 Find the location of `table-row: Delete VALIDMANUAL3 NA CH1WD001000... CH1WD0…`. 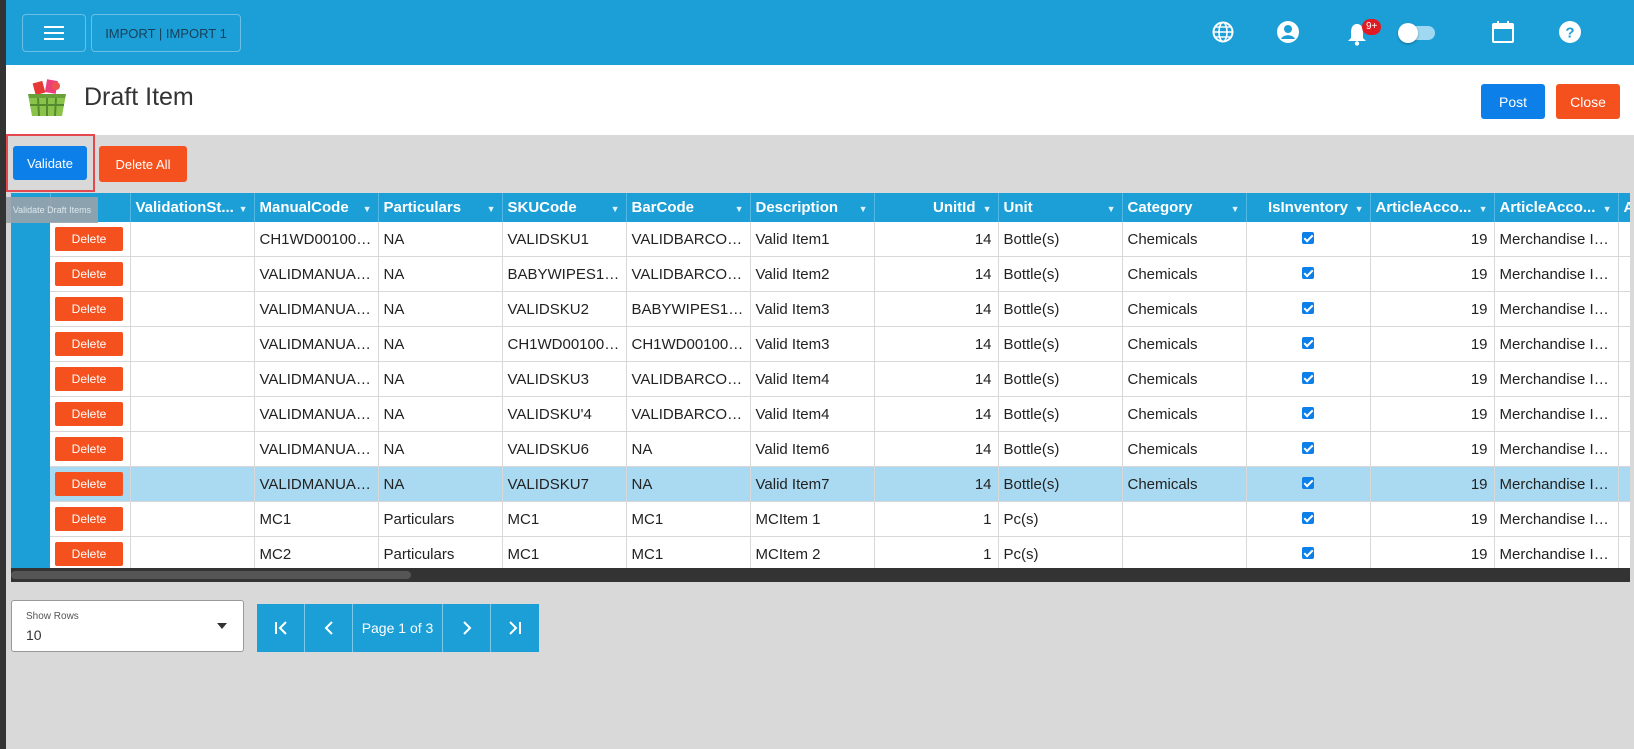

table-row: Delete VALIDMANUAL3 NA CH1WD001000... CH1WD0… is located at coordinates (820, 344).